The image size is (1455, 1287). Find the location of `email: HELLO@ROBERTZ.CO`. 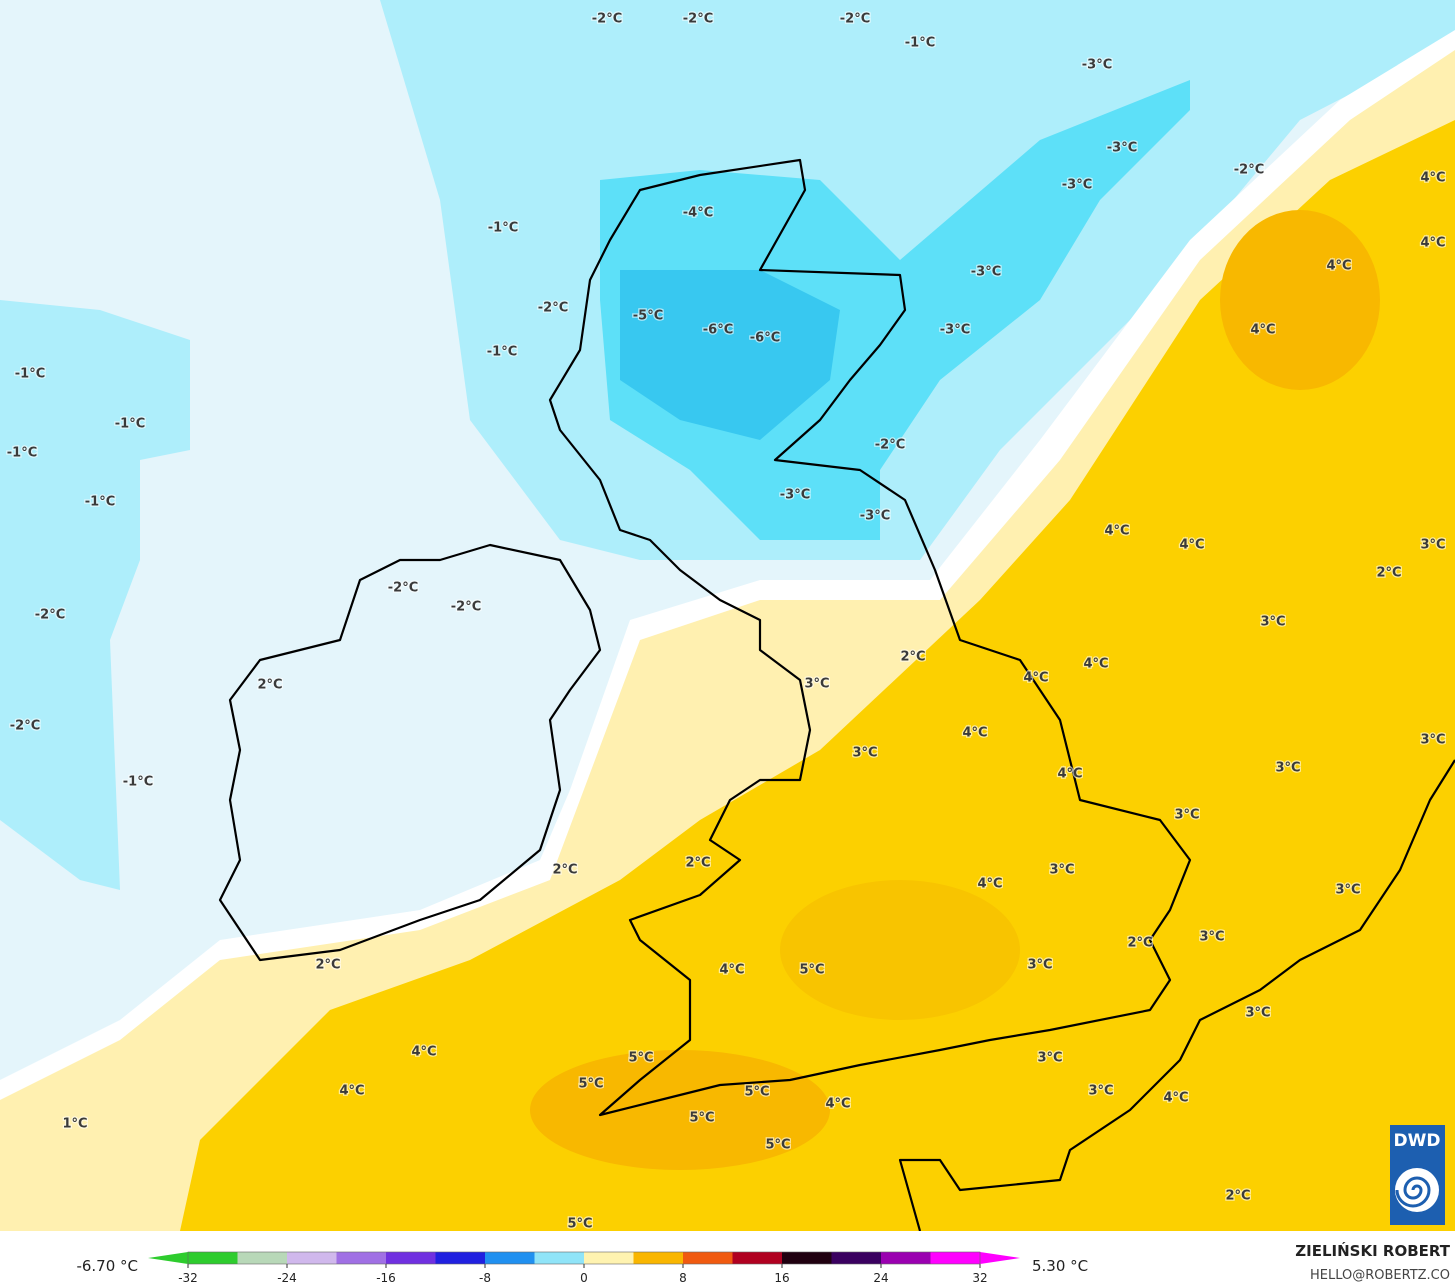

email: HELLO@ROBERTZ.CO is located at coordinates (1380, 1275).